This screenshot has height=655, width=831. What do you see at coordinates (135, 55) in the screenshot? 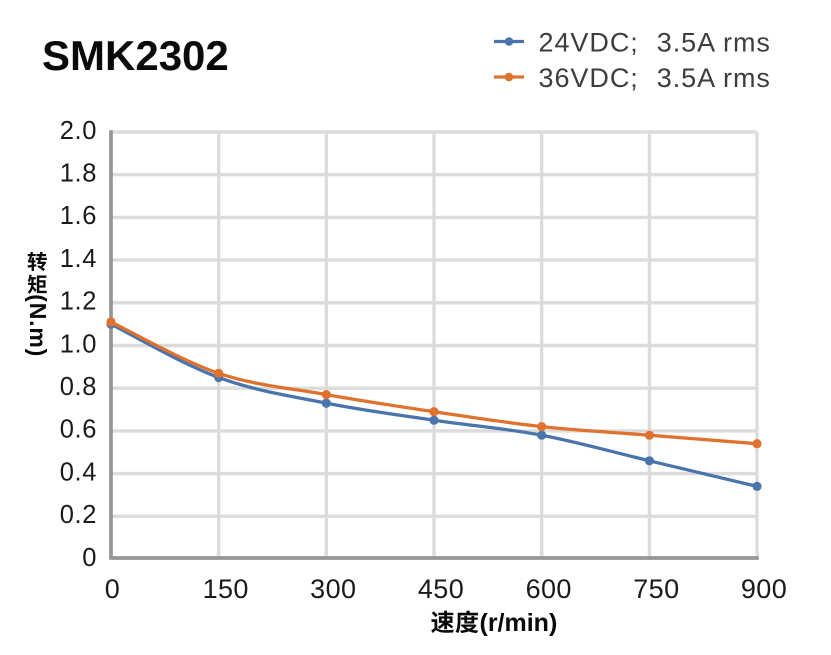
I see `svg-text: SMK2302` at bounding box center [135, 55].